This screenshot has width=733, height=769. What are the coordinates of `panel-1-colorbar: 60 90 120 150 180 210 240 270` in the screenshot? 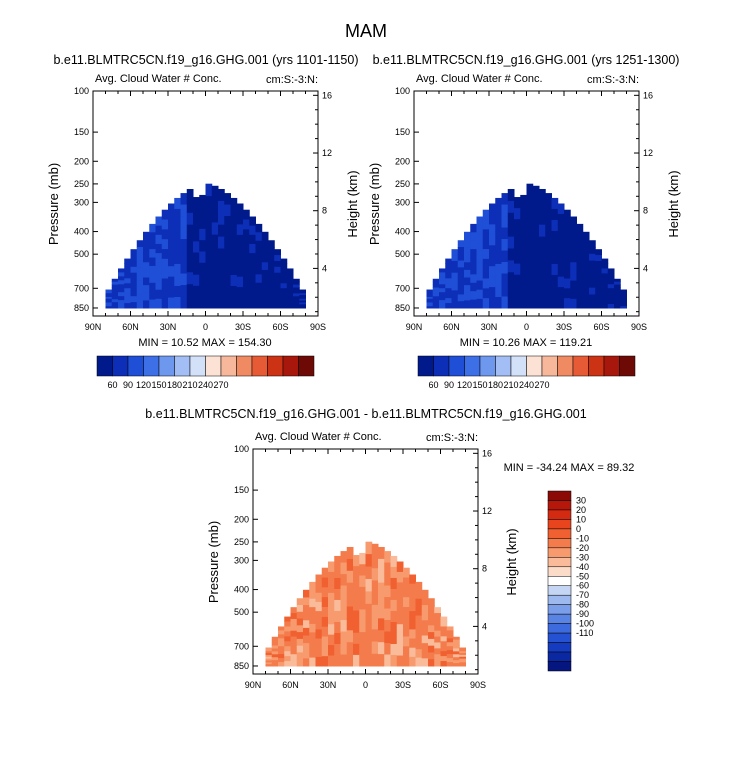 It's located at (205, 372).